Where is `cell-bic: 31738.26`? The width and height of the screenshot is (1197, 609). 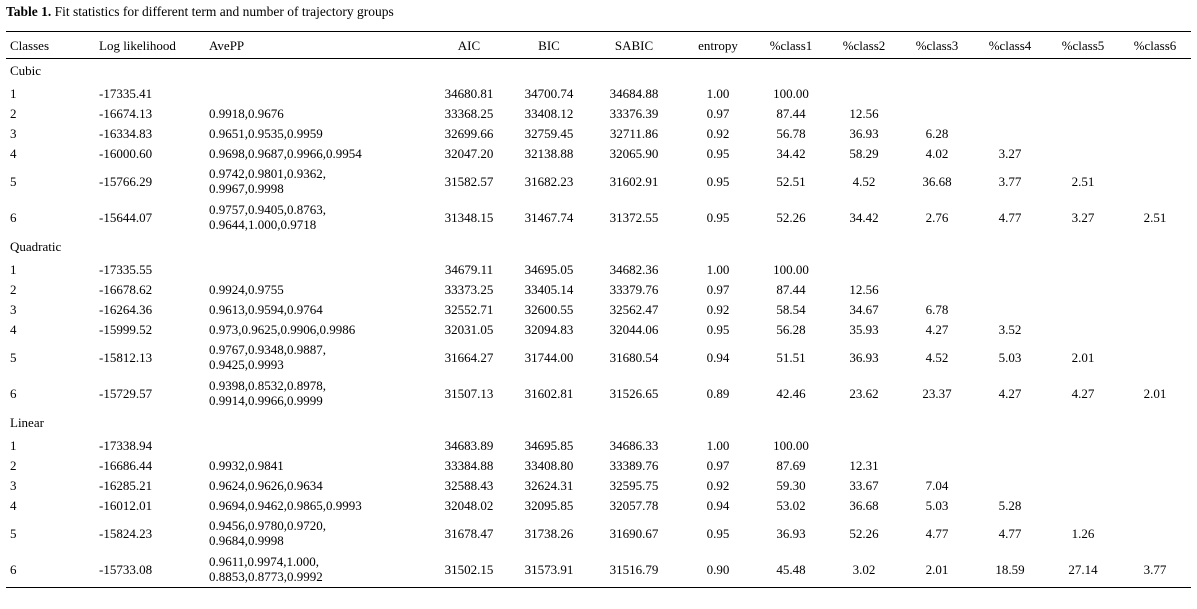
cell-bic: 31738.26 is located at coordinates (549, 533).